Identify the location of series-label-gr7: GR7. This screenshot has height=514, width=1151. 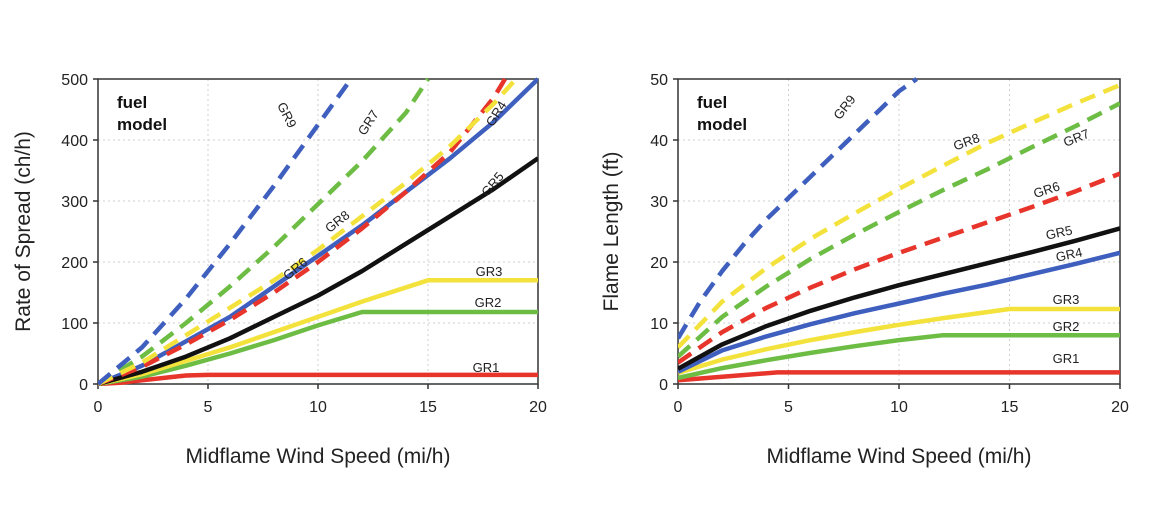
(368, 122).